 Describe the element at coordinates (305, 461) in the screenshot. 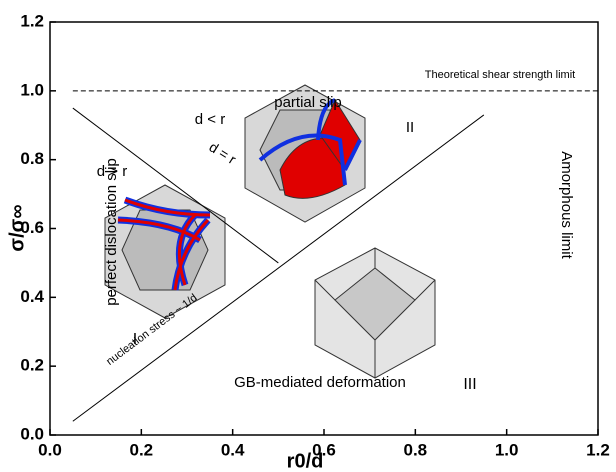

I see `x-axis-label: r0/d` at that location.